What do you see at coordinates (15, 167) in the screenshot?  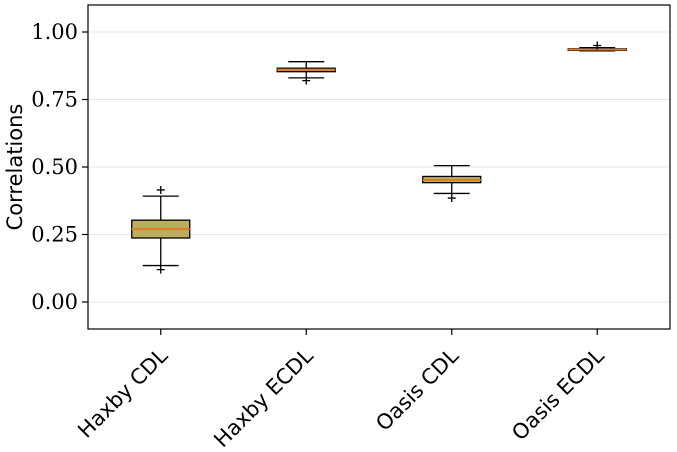 I see `y-axis-label: Correlations` at bounding box center [15, 167].